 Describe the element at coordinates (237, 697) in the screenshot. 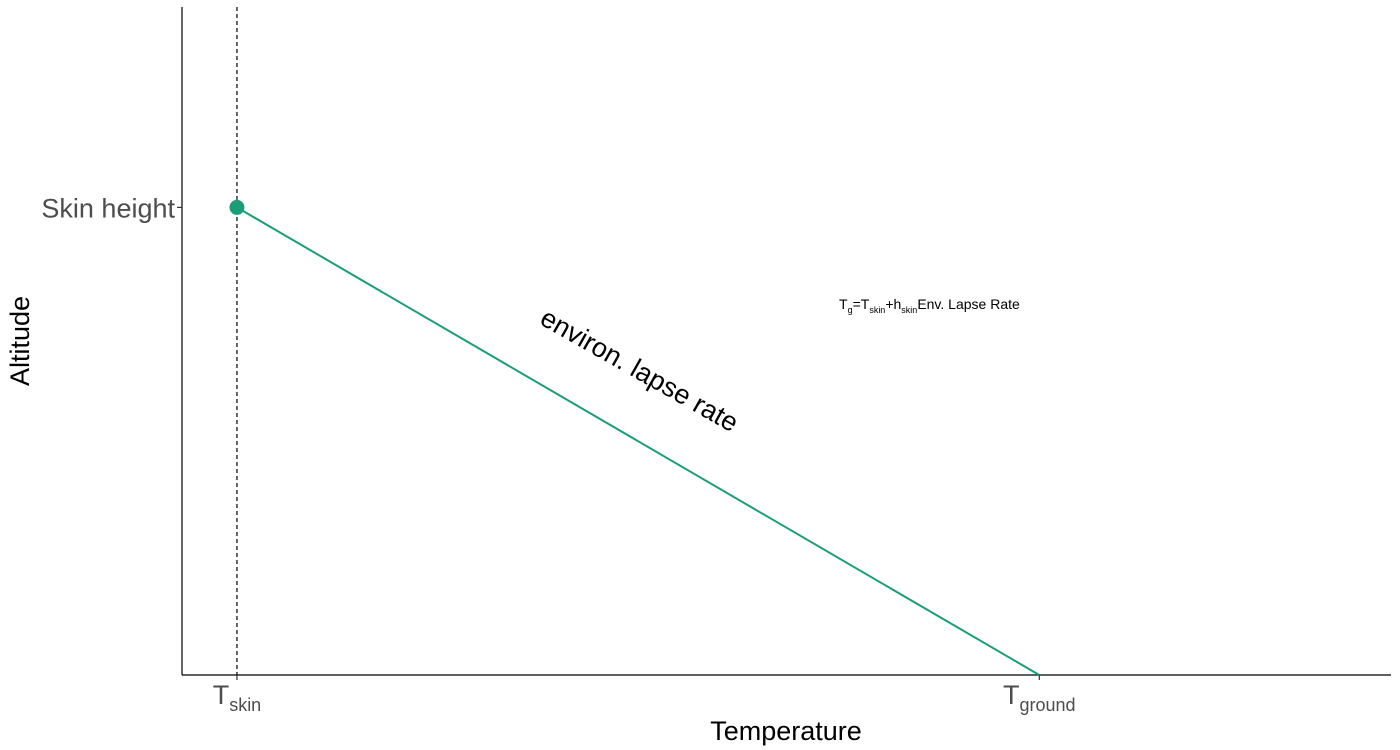

I see `x-tick-label-skin: Tskin` at that location.